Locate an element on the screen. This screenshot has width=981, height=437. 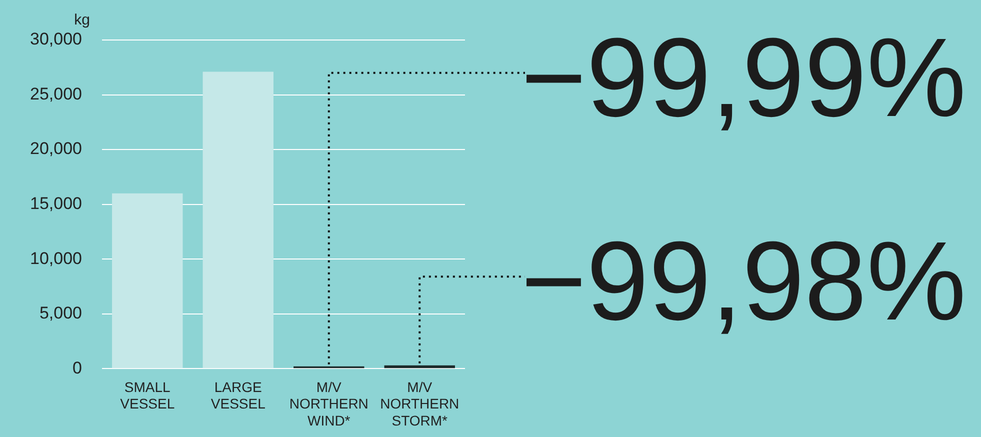
y-tick-label: 20,000 is located at coordinates (56, 148).